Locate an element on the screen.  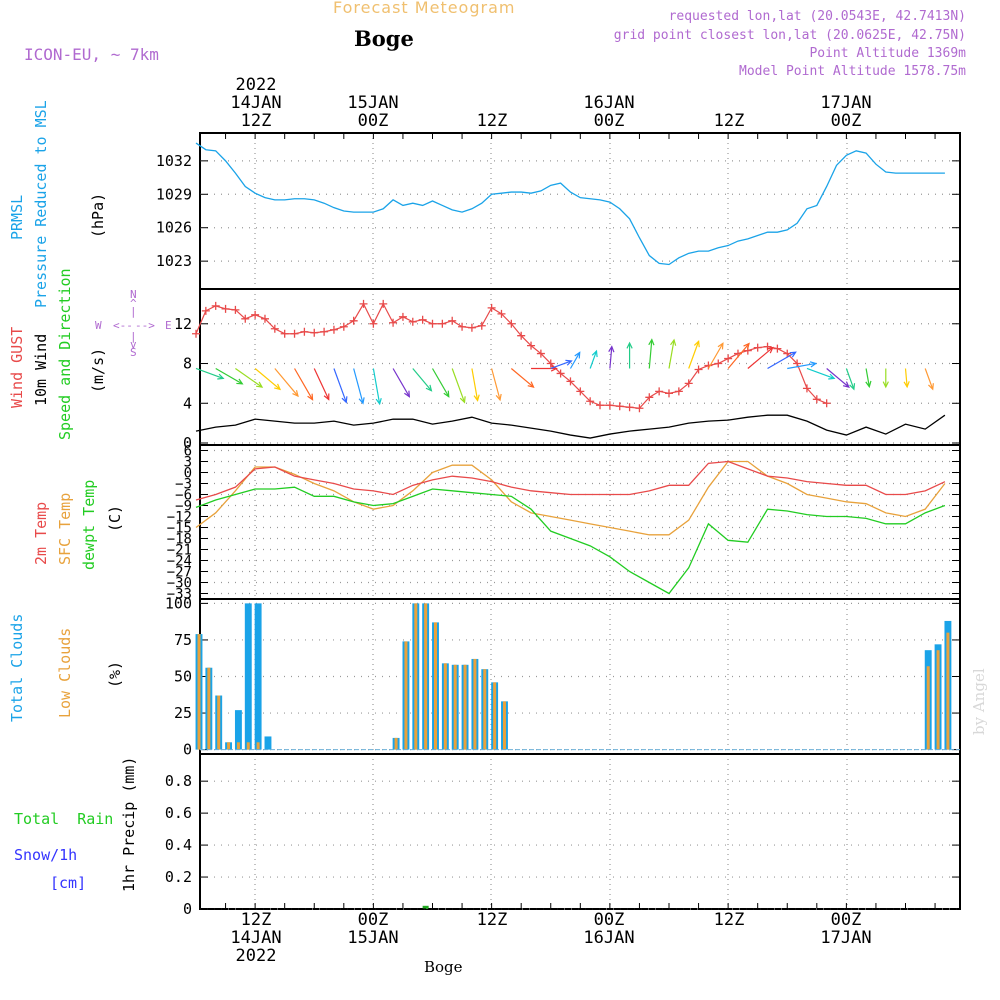
gust-line is located at coordinates (511, 355).